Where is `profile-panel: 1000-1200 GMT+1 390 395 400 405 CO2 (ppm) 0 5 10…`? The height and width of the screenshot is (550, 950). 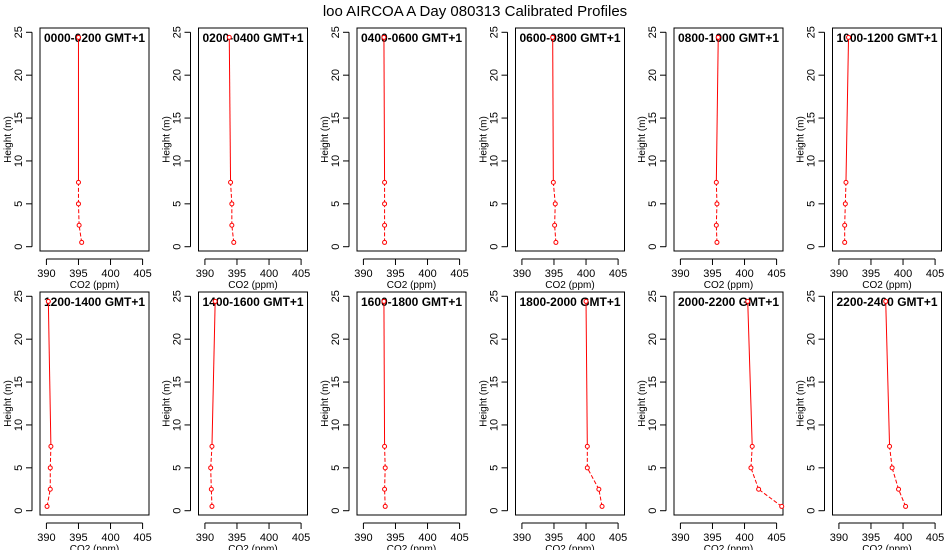 profile-panel: 1000-1200 GMT+1 390 395 400 405 CO2 (ppm) 0 5 10… is located at coordinates (870, 158).